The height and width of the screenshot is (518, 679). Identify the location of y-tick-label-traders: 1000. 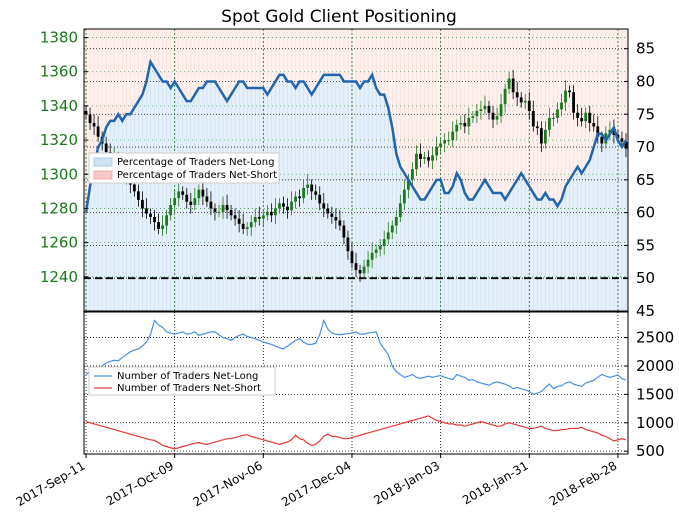
(655, 423).